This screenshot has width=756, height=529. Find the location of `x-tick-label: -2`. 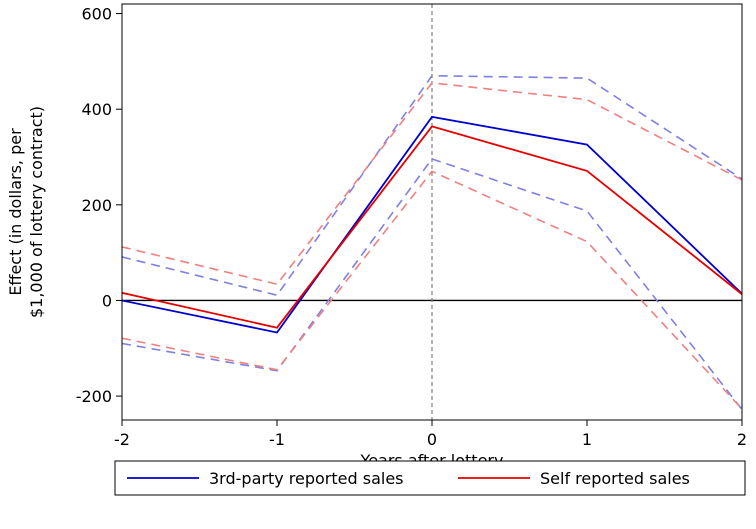

x-tick-label: -2 is located at coordinates (122, 439).